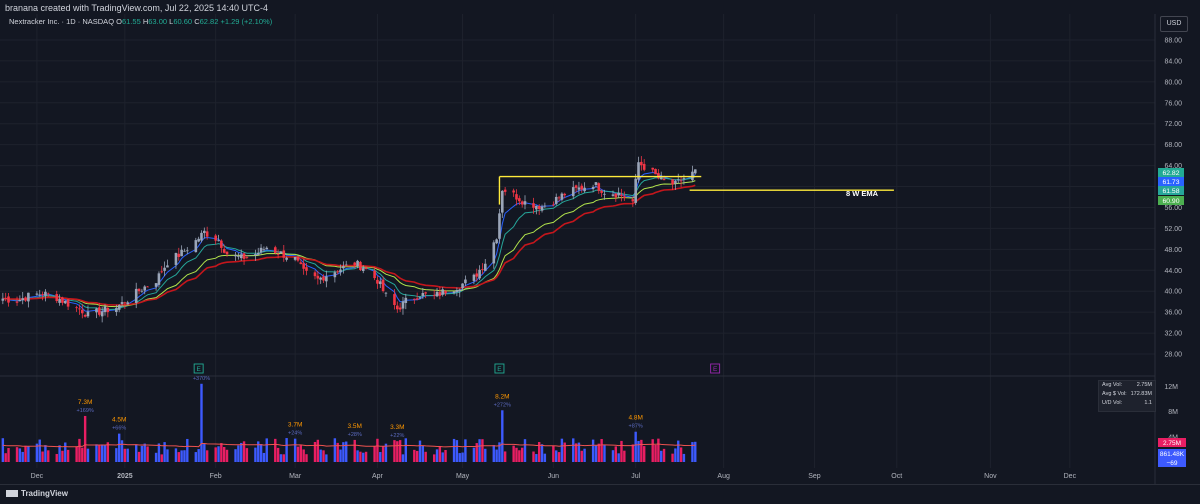 Image resolution: width=1200 pixels, height=504 pixels. I want to click on change-value: +1.29 (+2.10%), so click(246, 21).